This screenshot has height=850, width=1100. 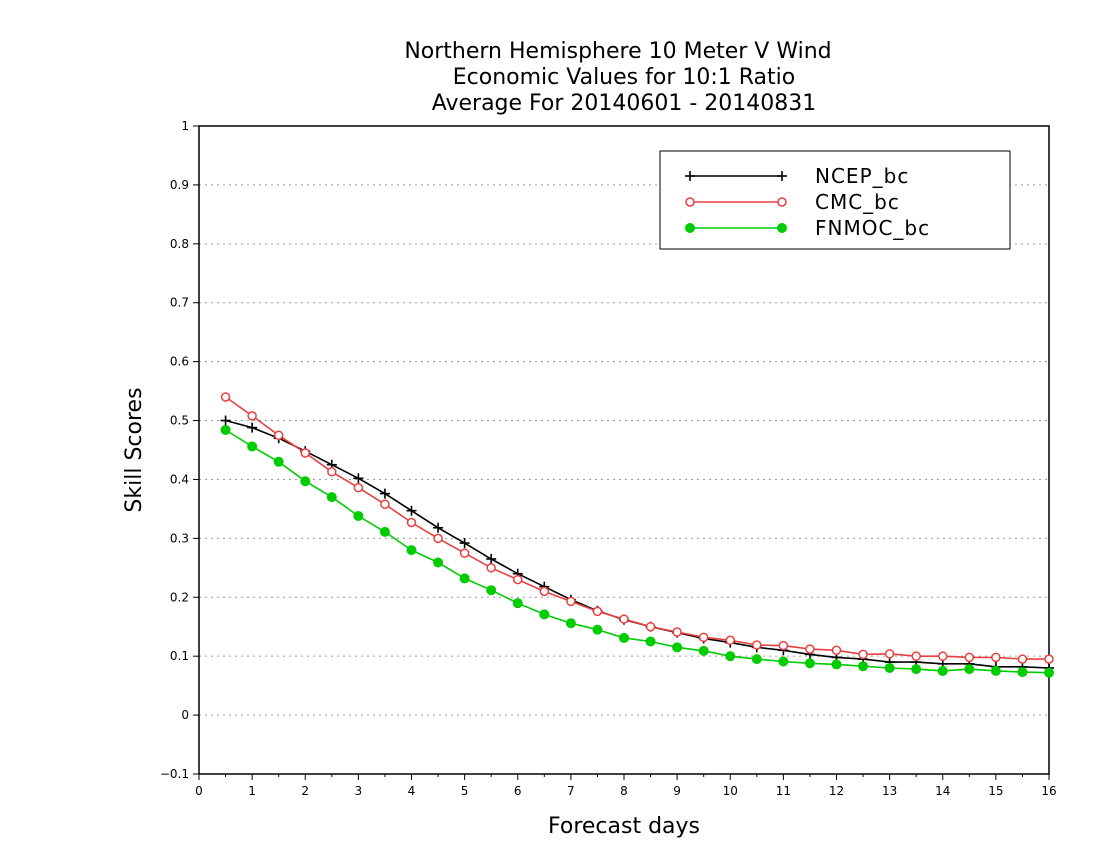 What do you see at coordinates (179, 538) in the screenshot?
I see `y-tick-label: 0.3` at bounding box center [179, 538].